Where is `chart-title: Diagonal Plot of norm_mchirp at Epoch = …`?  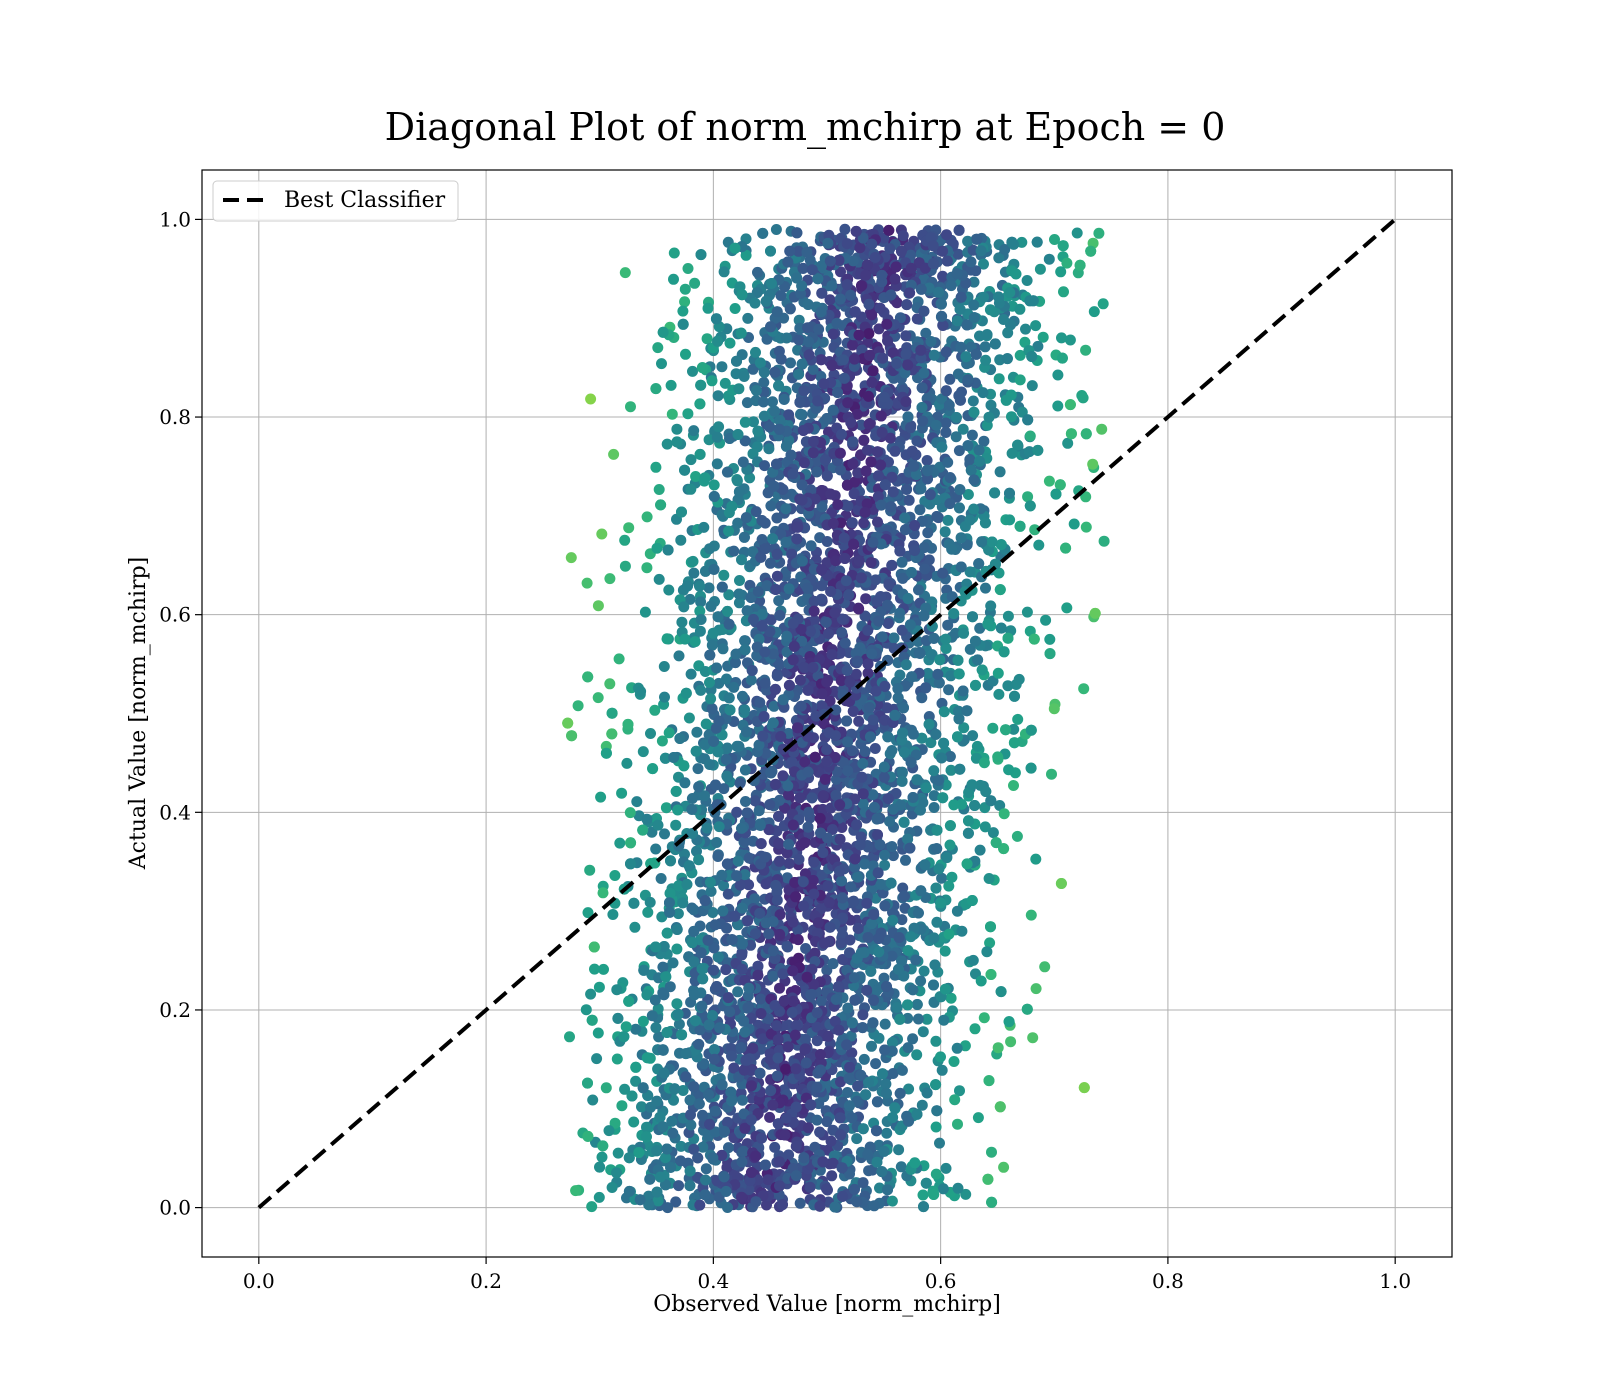 chart-title: Diagonal Plot of norm_mchirp at Epoch = … is located at coordinates (805, 127).